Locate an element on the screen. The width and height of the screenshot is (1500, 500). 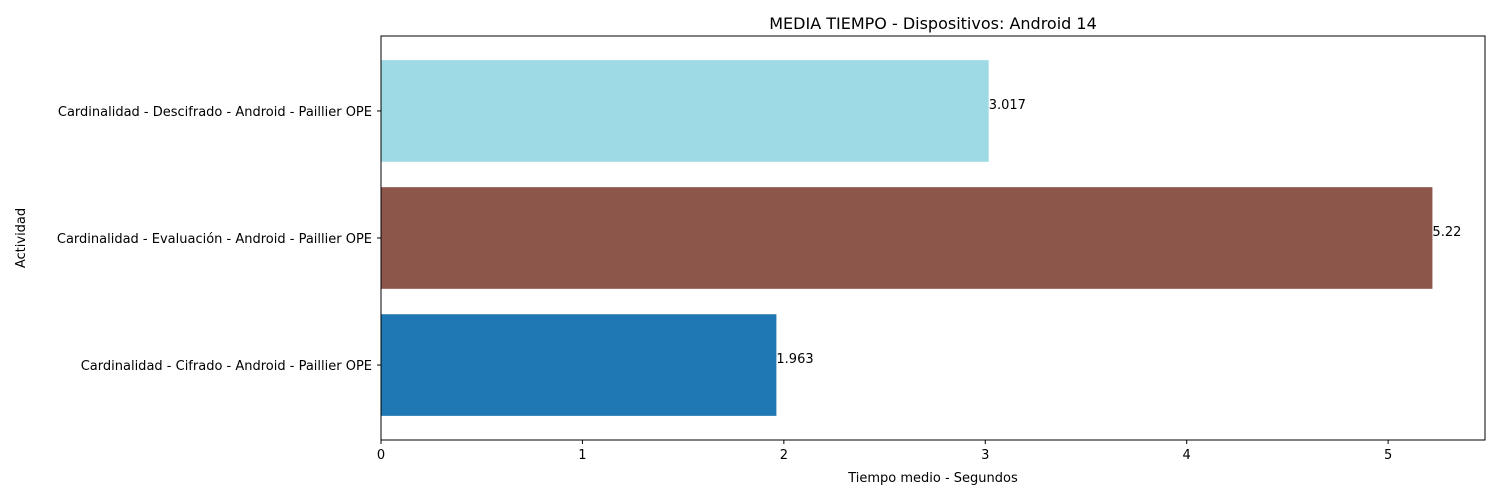
x-axis-label: Tiempo medio - Segundos is located at coordinates (932, 478).